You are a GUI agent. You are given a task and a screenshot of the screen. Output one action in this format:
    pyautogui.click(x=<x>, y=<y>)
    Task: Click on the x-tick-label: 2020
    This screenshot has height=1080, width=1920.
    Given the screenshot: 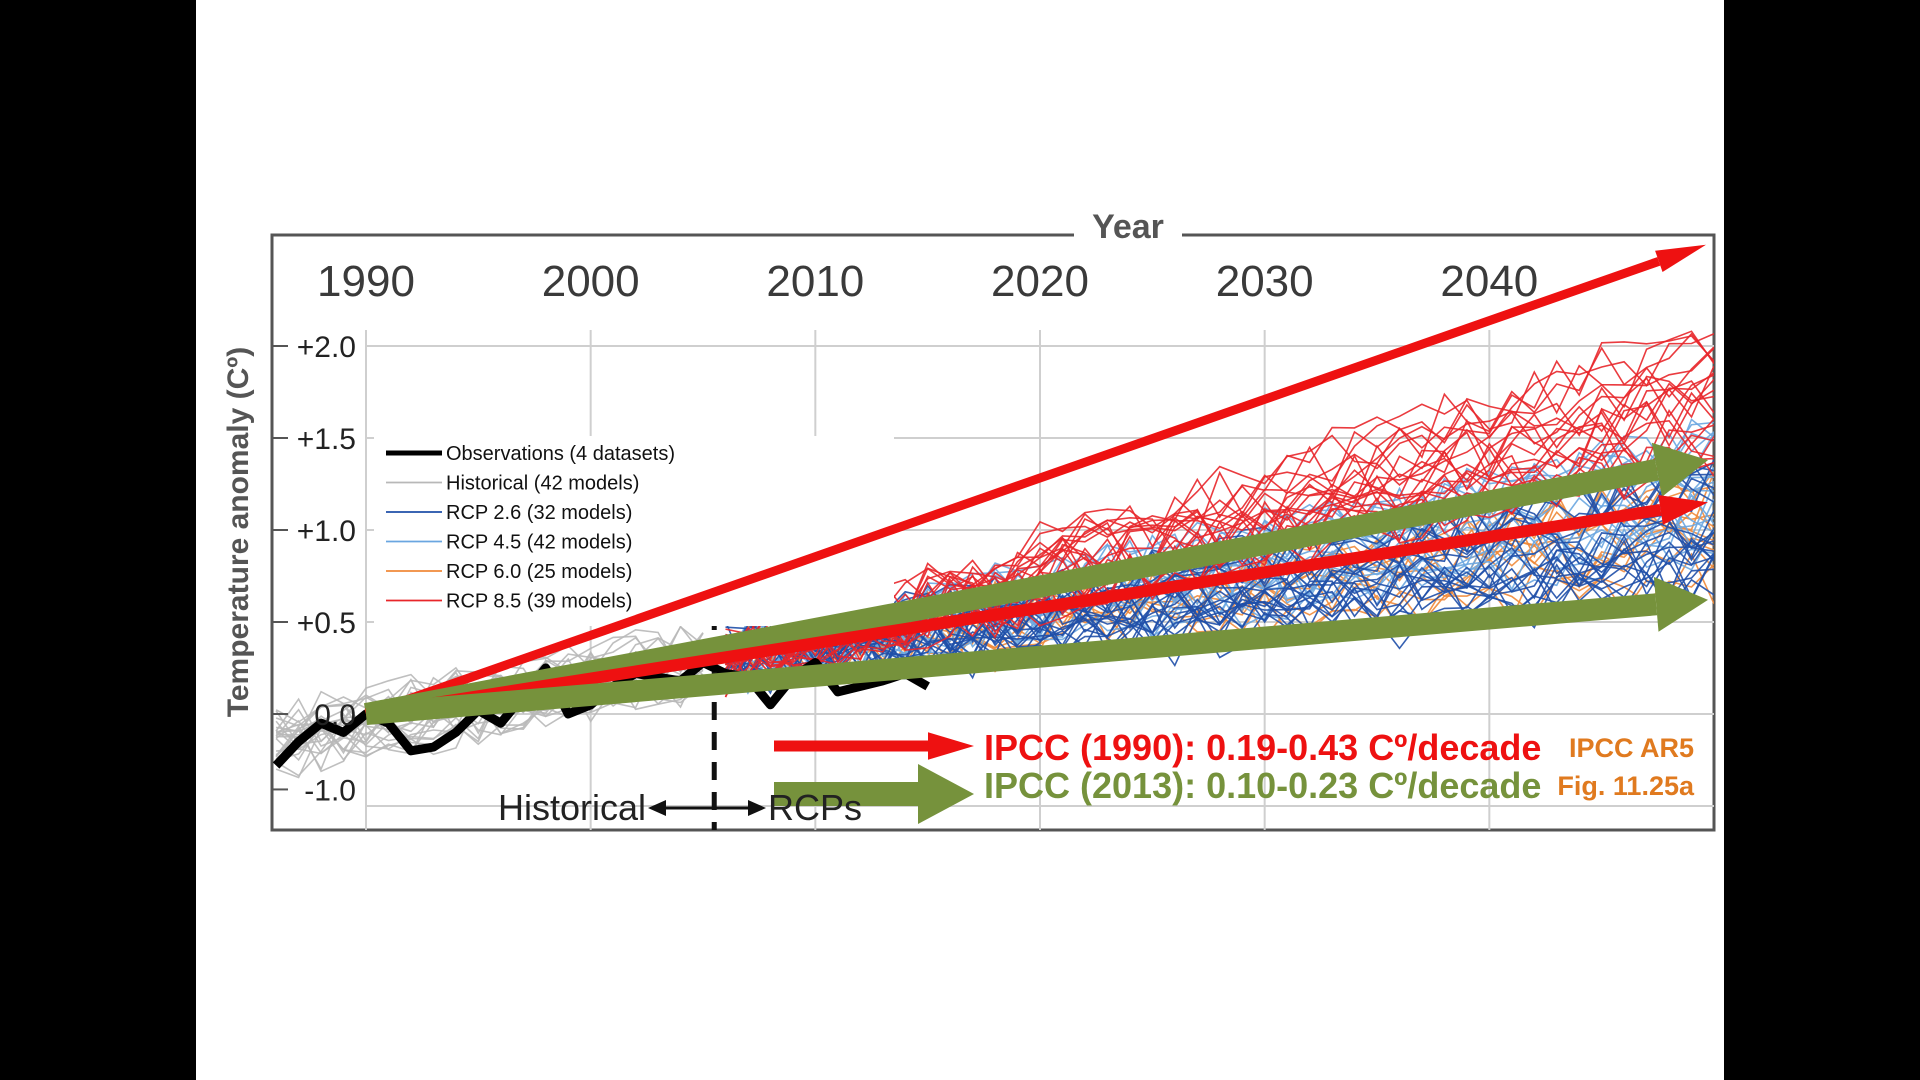 What is the action you would take?
    pyautogui.click(x=1040, y=281)
    